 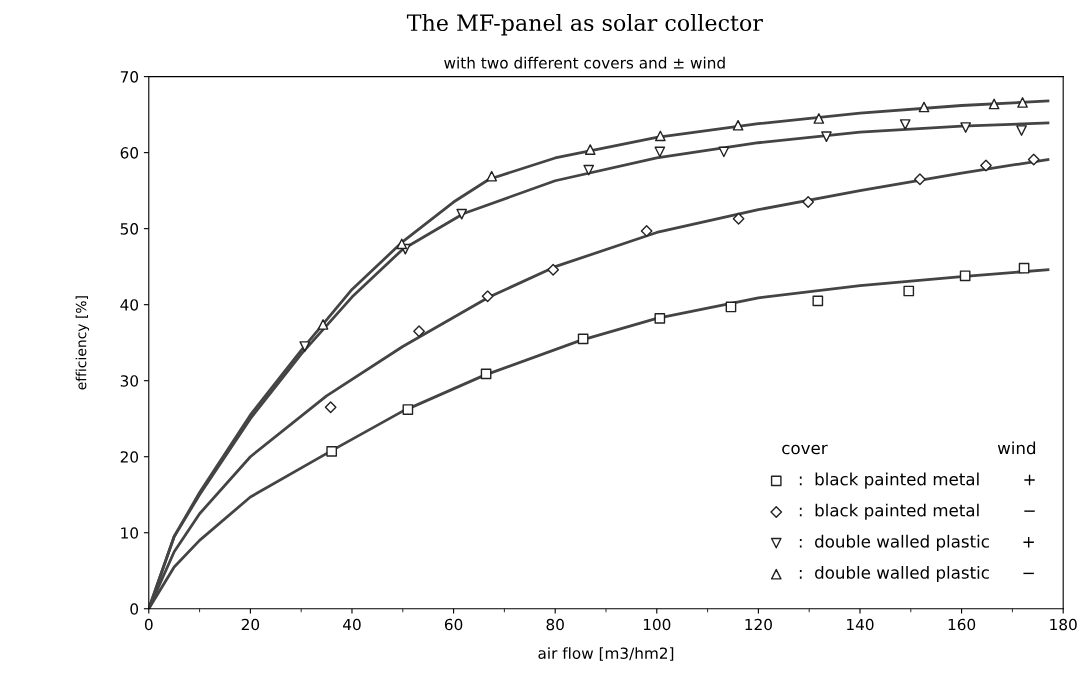 I want to click on y-tick-label: 30, so click(x=129, y=381).